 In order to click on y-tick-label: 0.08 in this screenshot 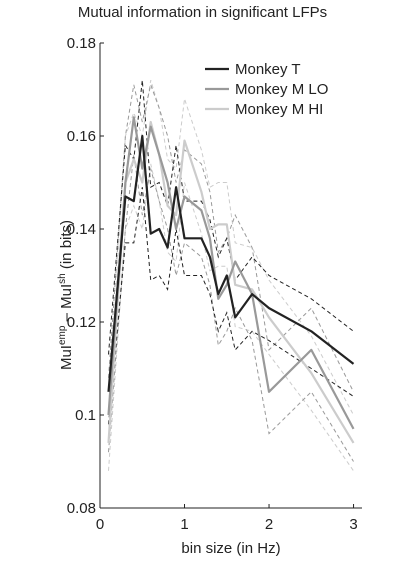, I will do `click(81, 508)`.